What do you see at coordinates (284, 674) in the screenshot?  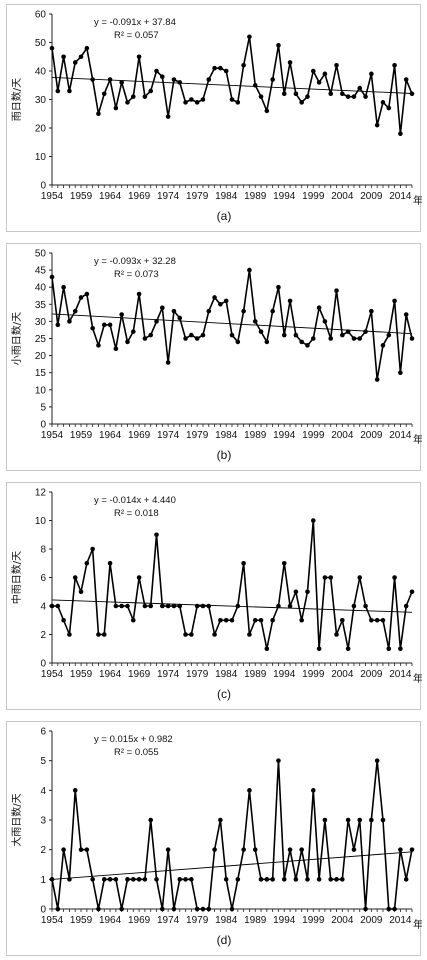 I see `x-tick-label-c-8: 1994` at bounding box center [284, 674].